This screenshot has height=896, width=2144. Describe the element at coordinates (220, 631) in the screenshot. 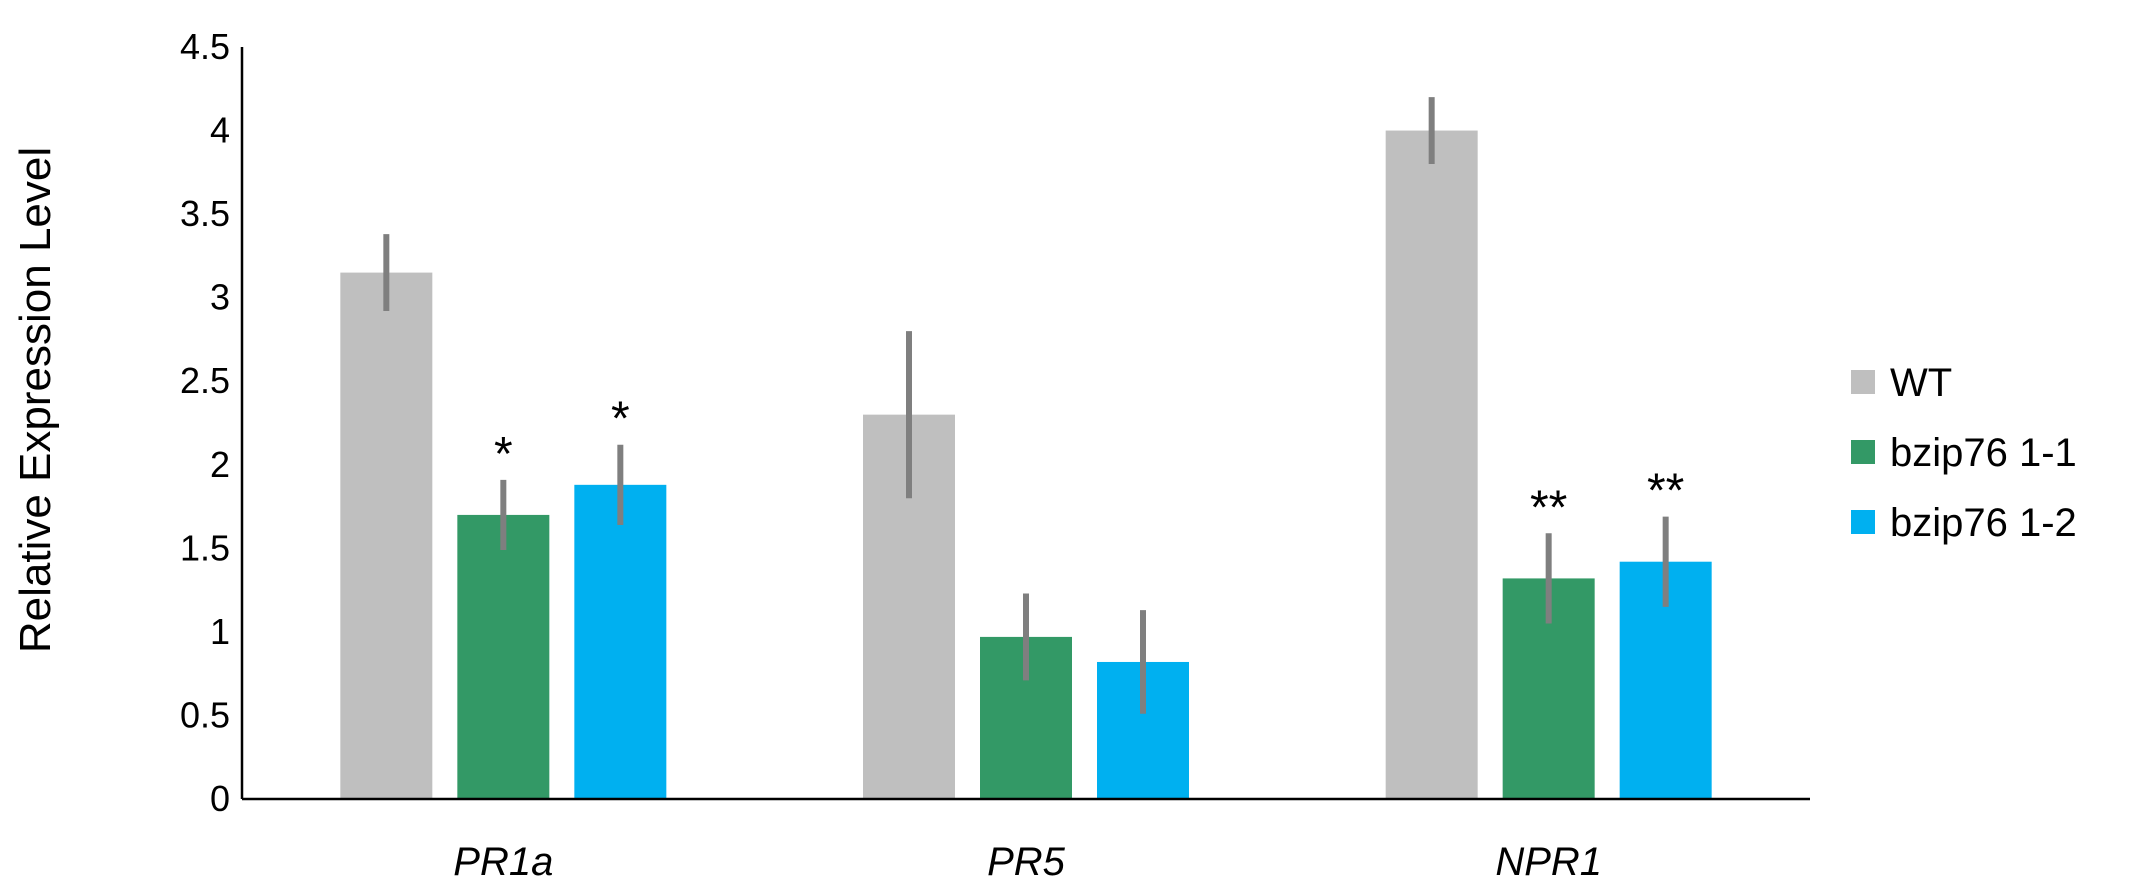

I see `y-tick-label: 1` at that location.